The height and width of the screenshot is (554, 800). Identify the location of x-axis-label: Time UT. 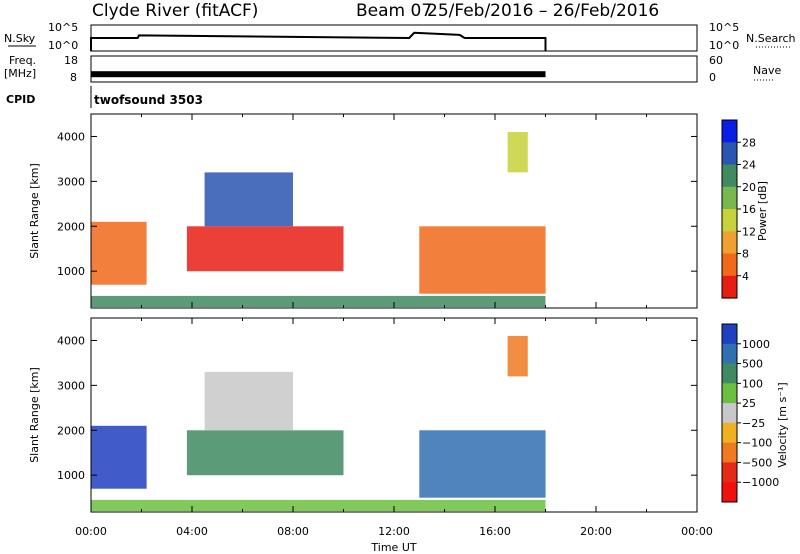
(393, 547).